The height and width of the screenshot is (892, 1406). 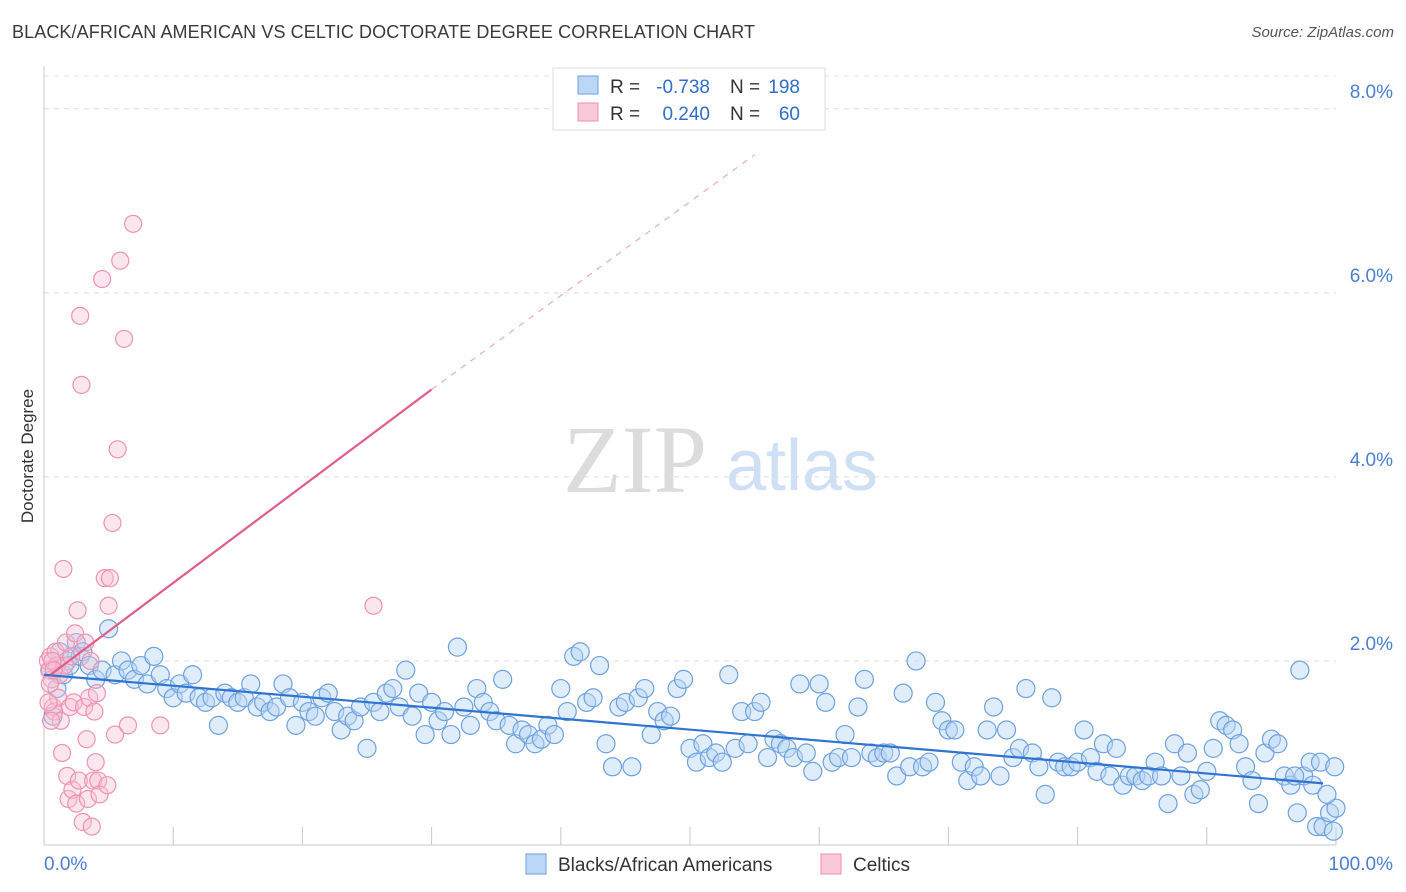 What do you see at coordinates (665, 865) in the screenshot?
I see `legend-label-blacks: Blacks/African Americans` at bounding box center [665, 865].